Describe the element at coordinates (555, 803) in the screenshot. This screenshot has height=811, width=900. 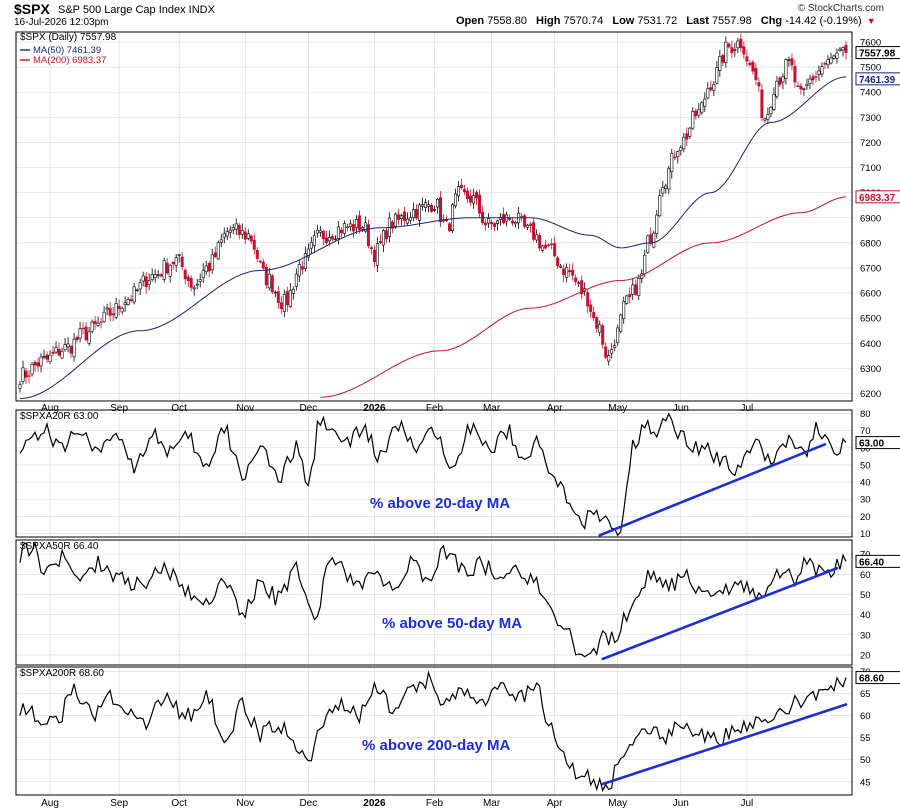
I see `x-tick-label: Apr` at that location.